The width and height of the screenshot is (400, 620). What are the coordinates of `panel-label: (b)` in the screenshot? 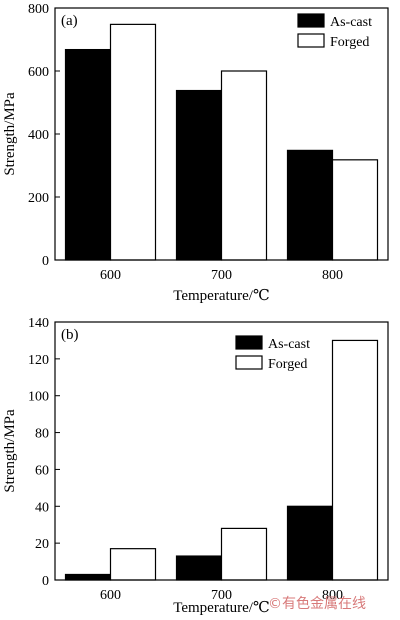 It's located at (70, 335).